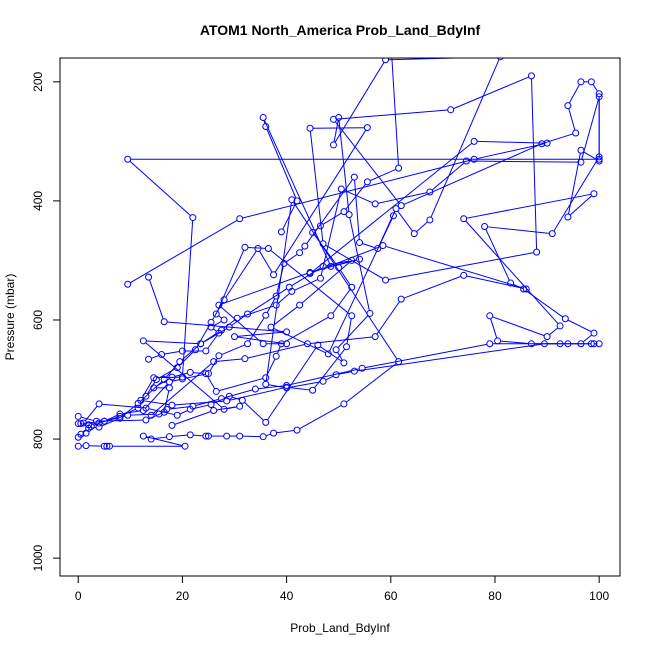 The image size is (650, 650). Describe the element at coordinates (599, 596) in the screenshot. I see `x-tick-label: 100` at that location.